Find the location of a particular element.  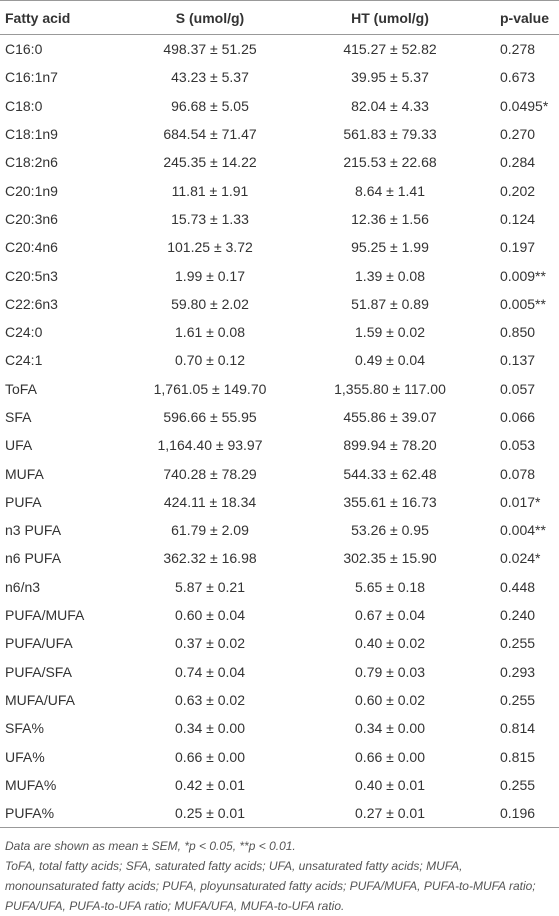

table-cell: 0.79 ± 0.03 is located at coordinates (390, 671).